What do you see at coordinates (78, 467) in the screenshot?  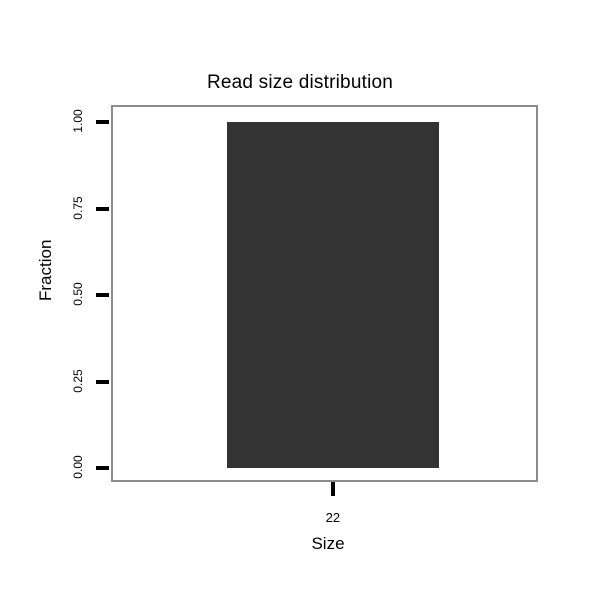 I see `y-axis-tick-label: 0.00` at bounding box center [78, 467].